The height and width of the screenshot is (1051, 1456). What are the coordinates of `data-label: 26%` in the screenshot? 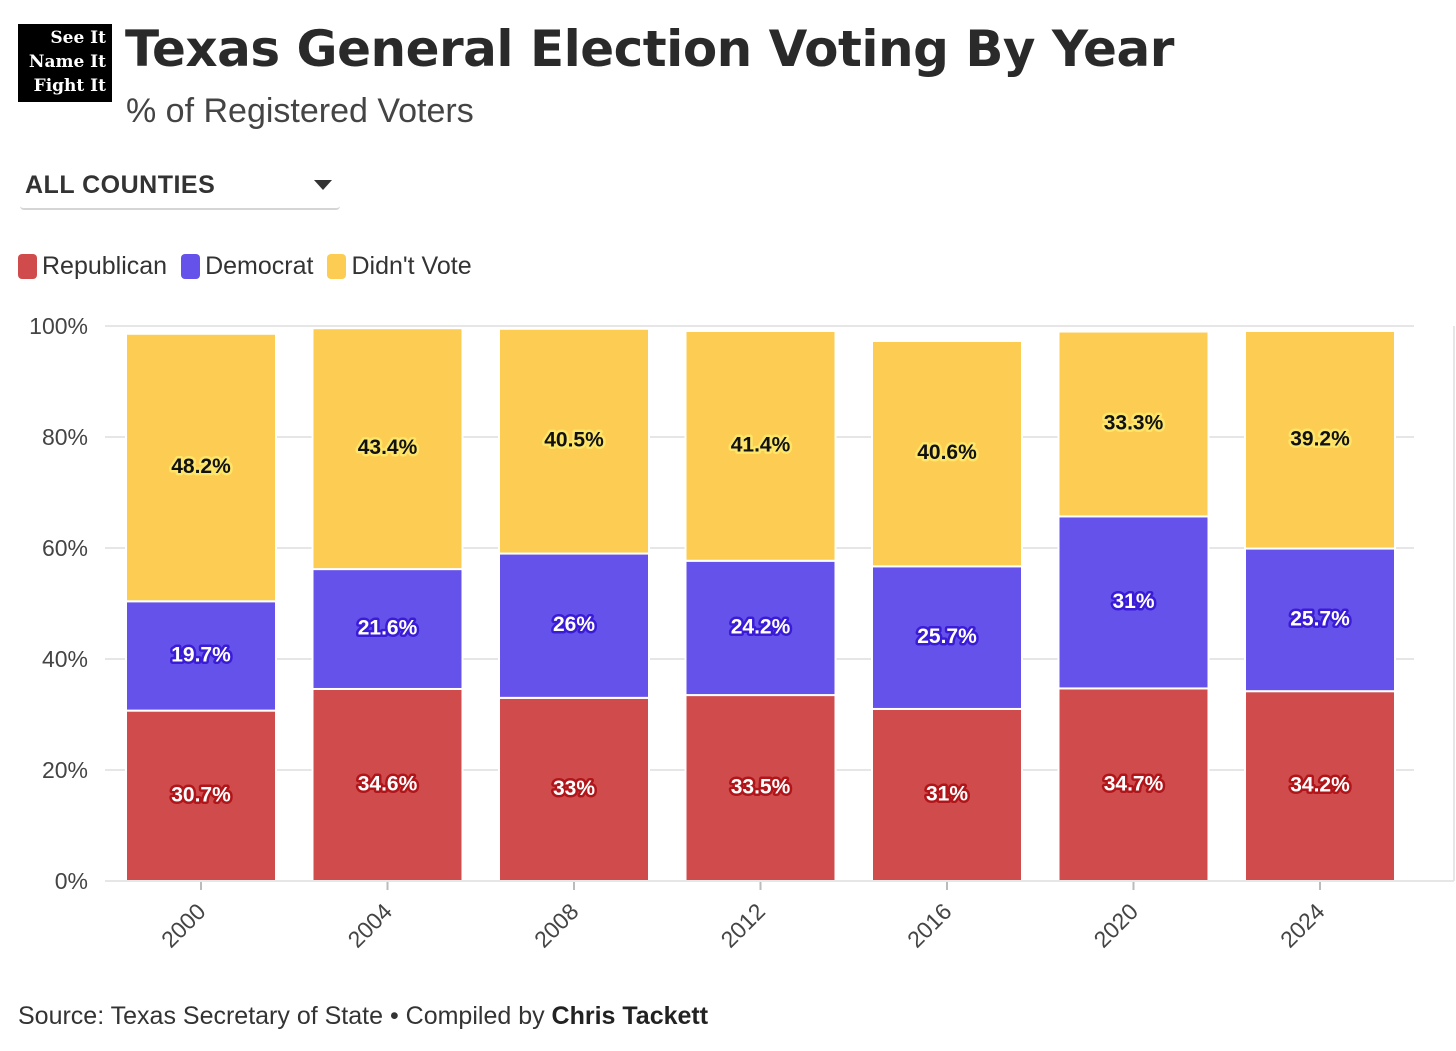 It's located at (574, 624).